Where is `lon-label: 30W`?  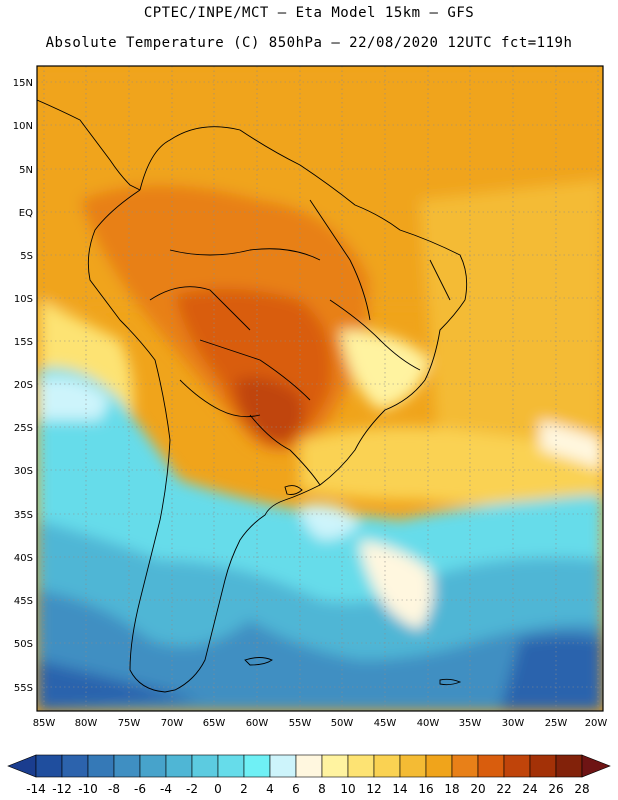 lon-label: 30W is located at coordinates (513, 723).